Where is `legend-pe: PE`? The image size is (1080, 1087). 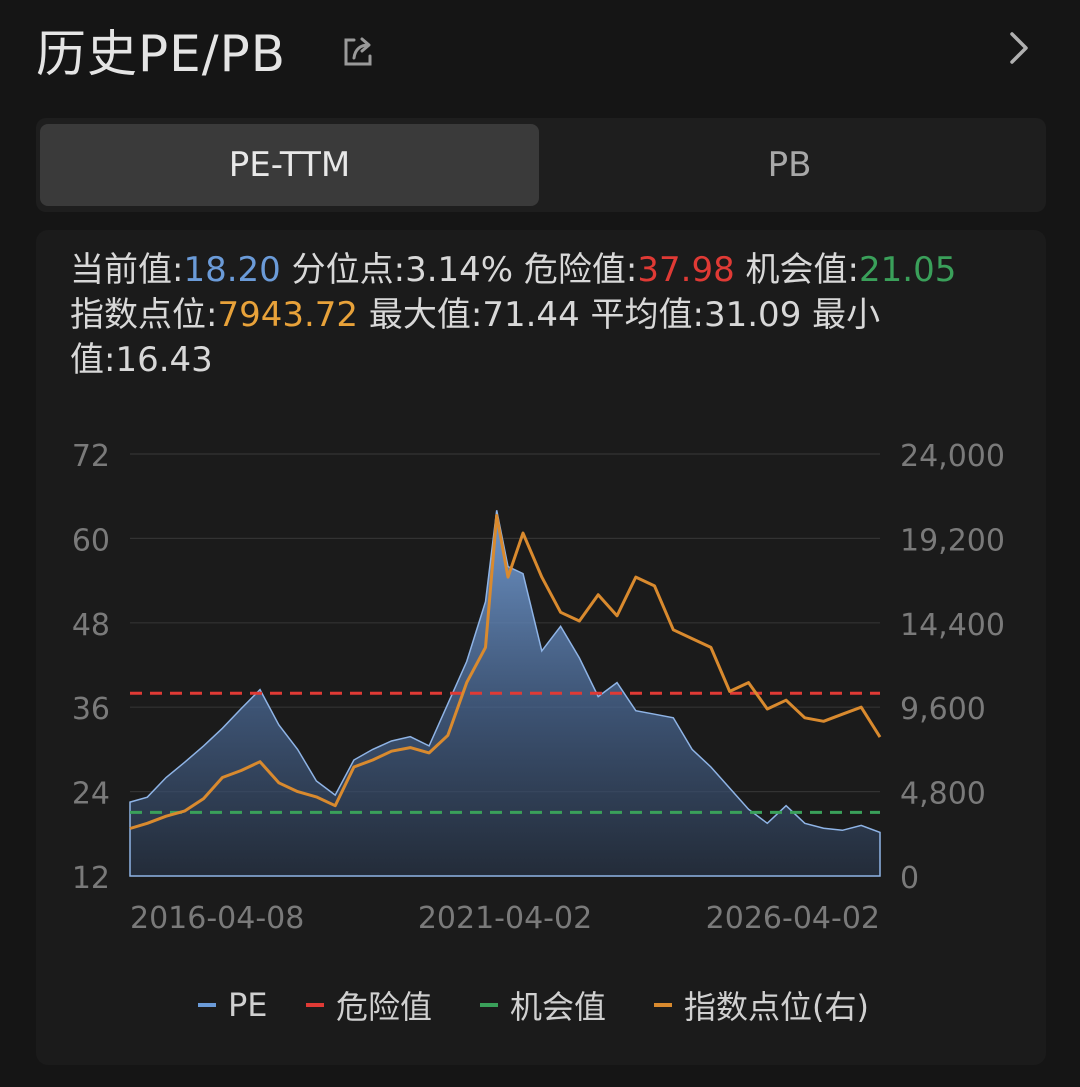 legend-pe: PE is located at coordinates (233, 1005).